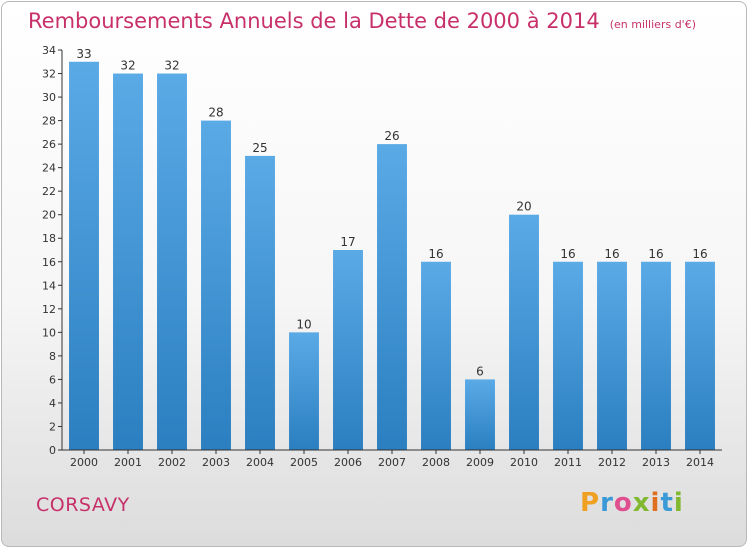  I want to click on y-tick-label: 24, so click(49, 168).